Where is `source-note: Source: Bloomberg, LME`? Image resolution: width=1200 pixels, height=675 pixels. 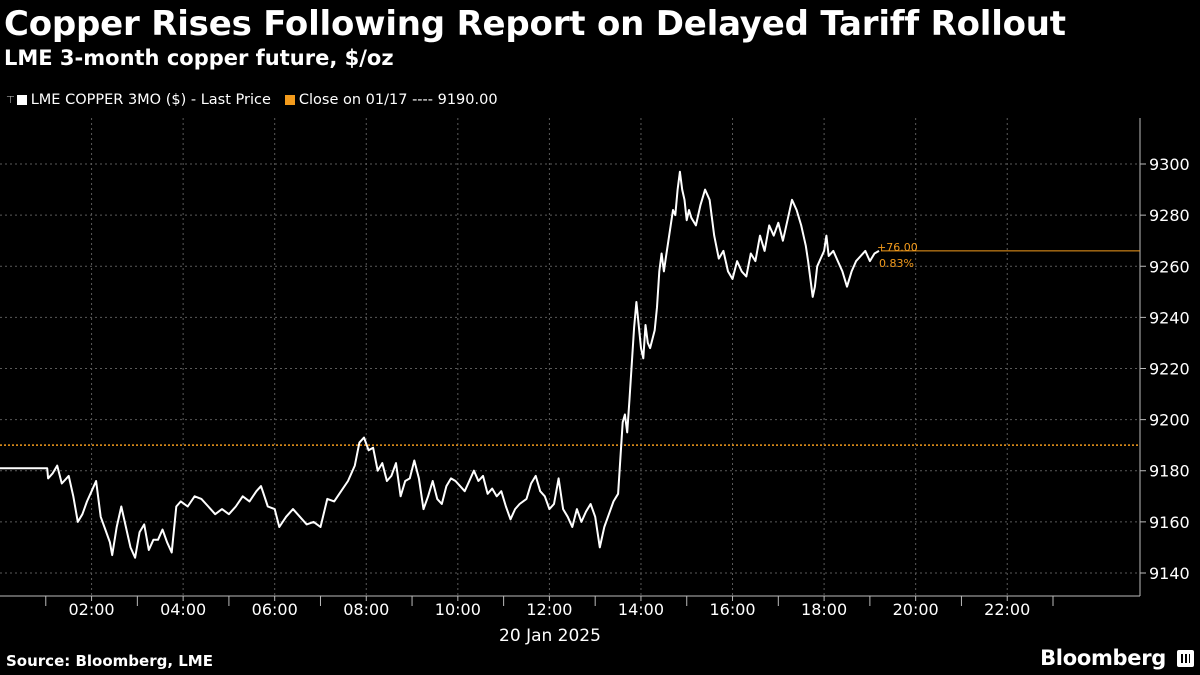 source-note: Source: Bloomberg, LME is located at coordinates (109, 661).